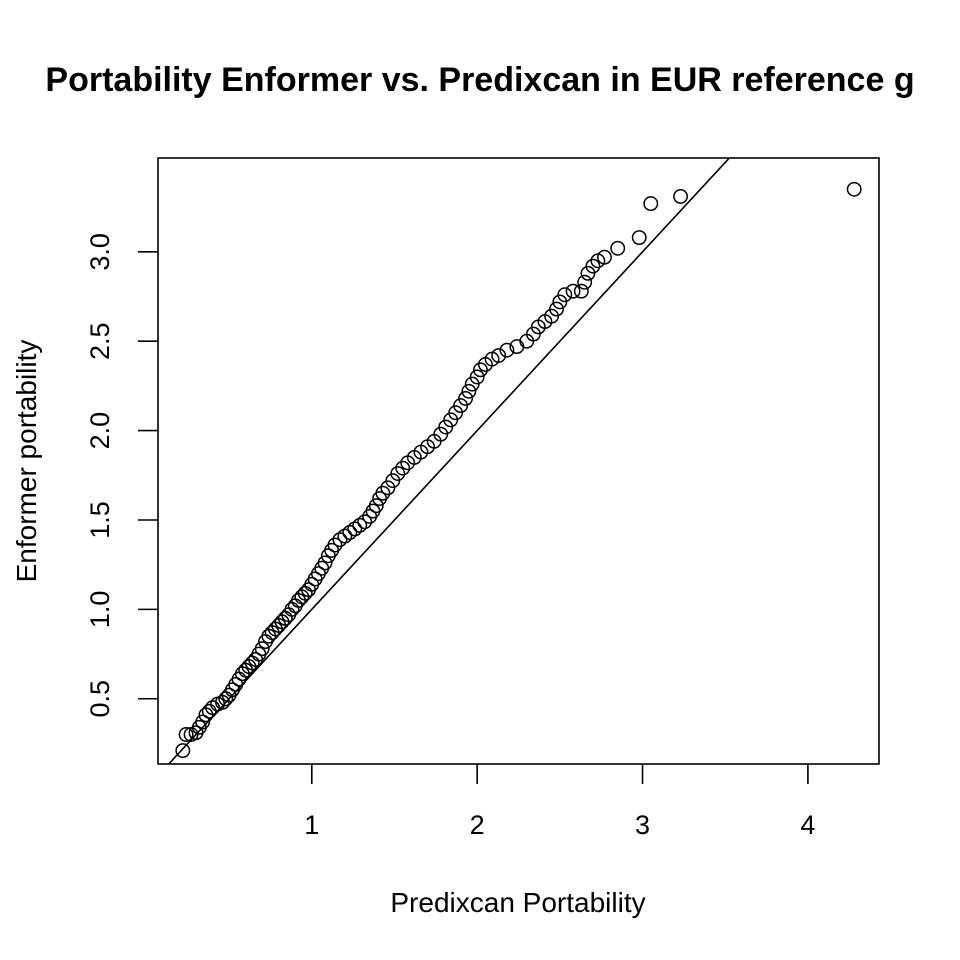 The image size is (960, 960). Describe the element at coordinates (121, 475) in the screenshot. I see `y-axis: 0.5 1.0 1.5 2.0 2.5 3.0` at that location.